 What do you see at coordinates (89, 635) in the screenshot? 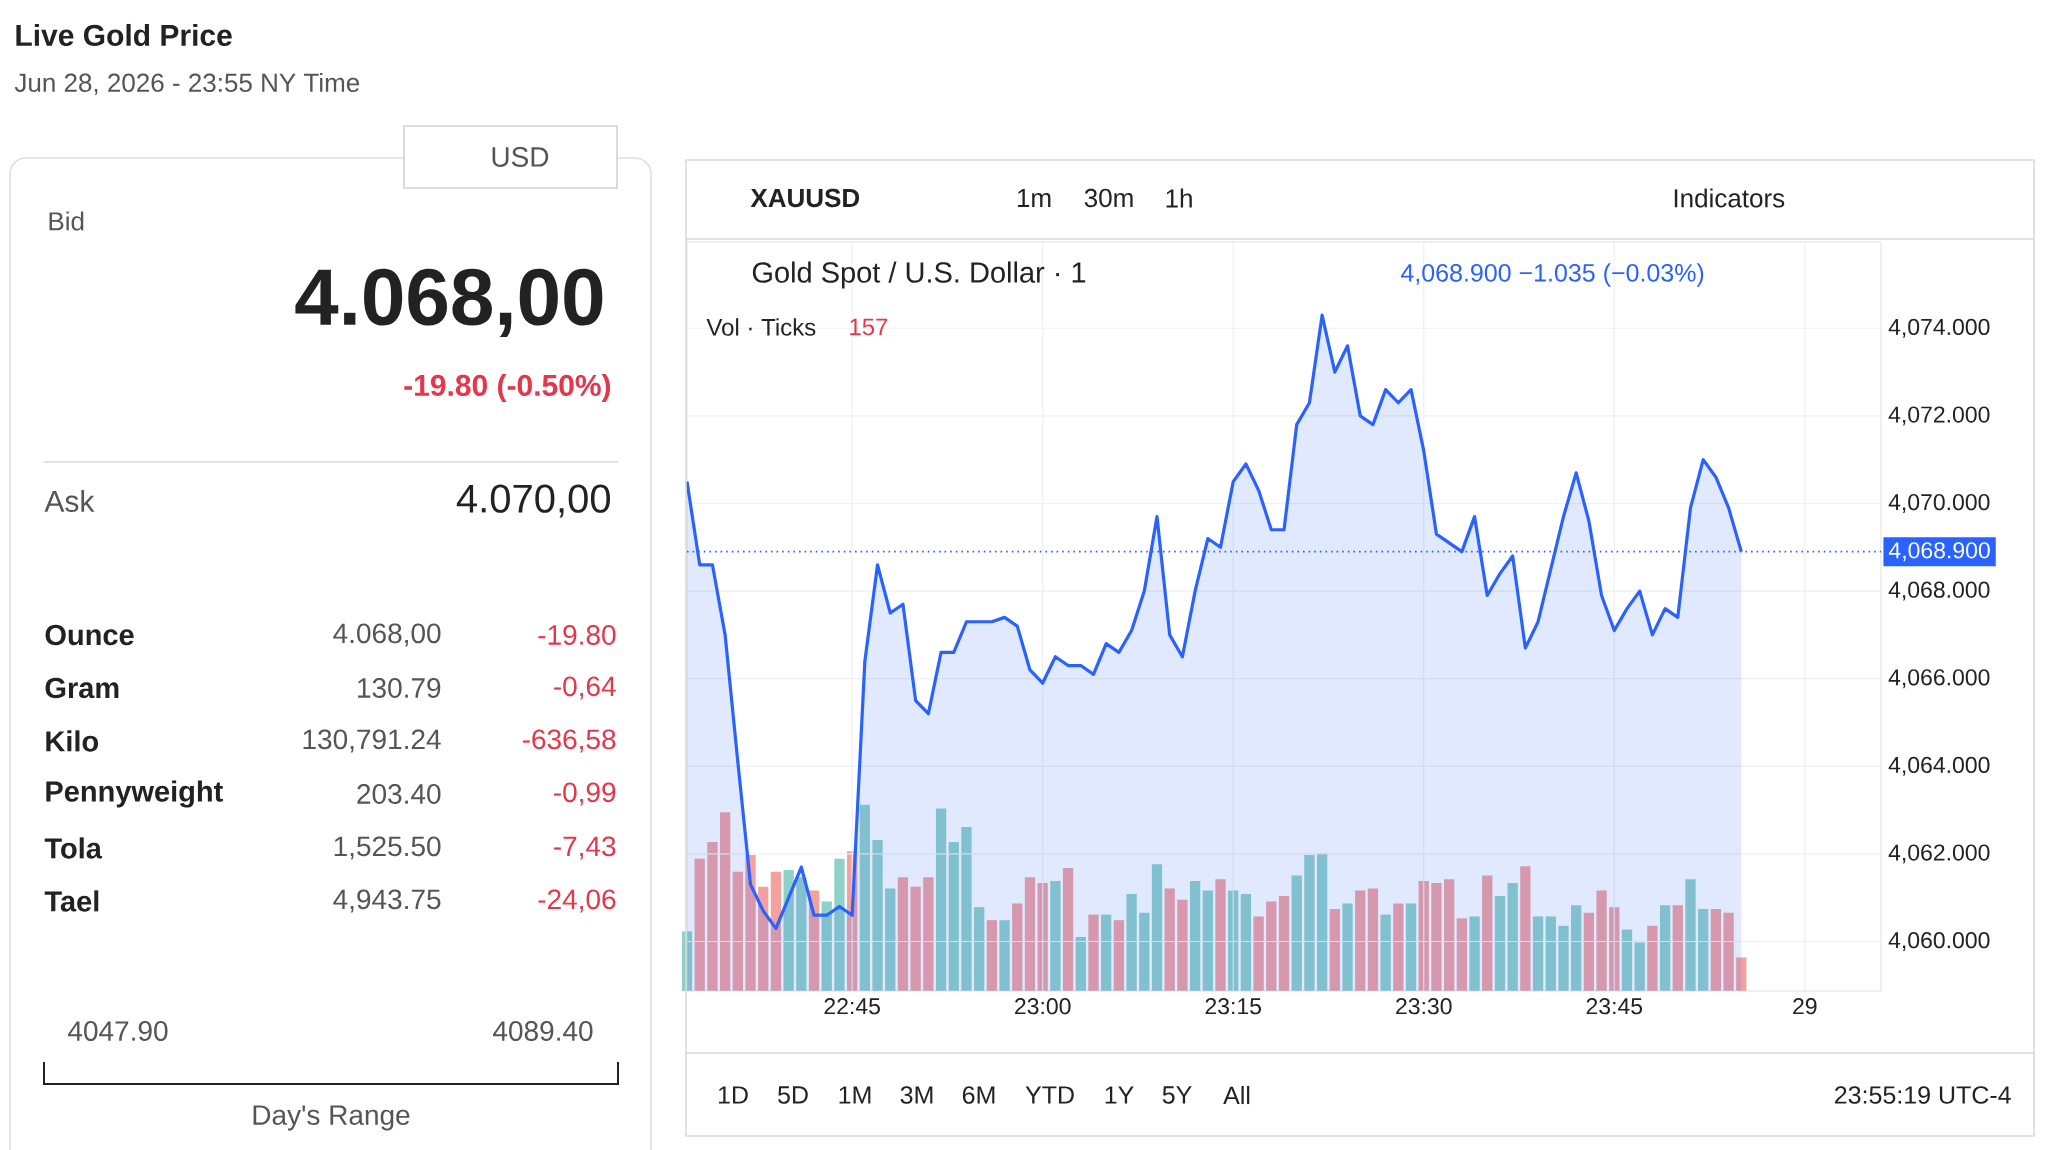
I see `text: Ounce` at bounding box center [89, 635].